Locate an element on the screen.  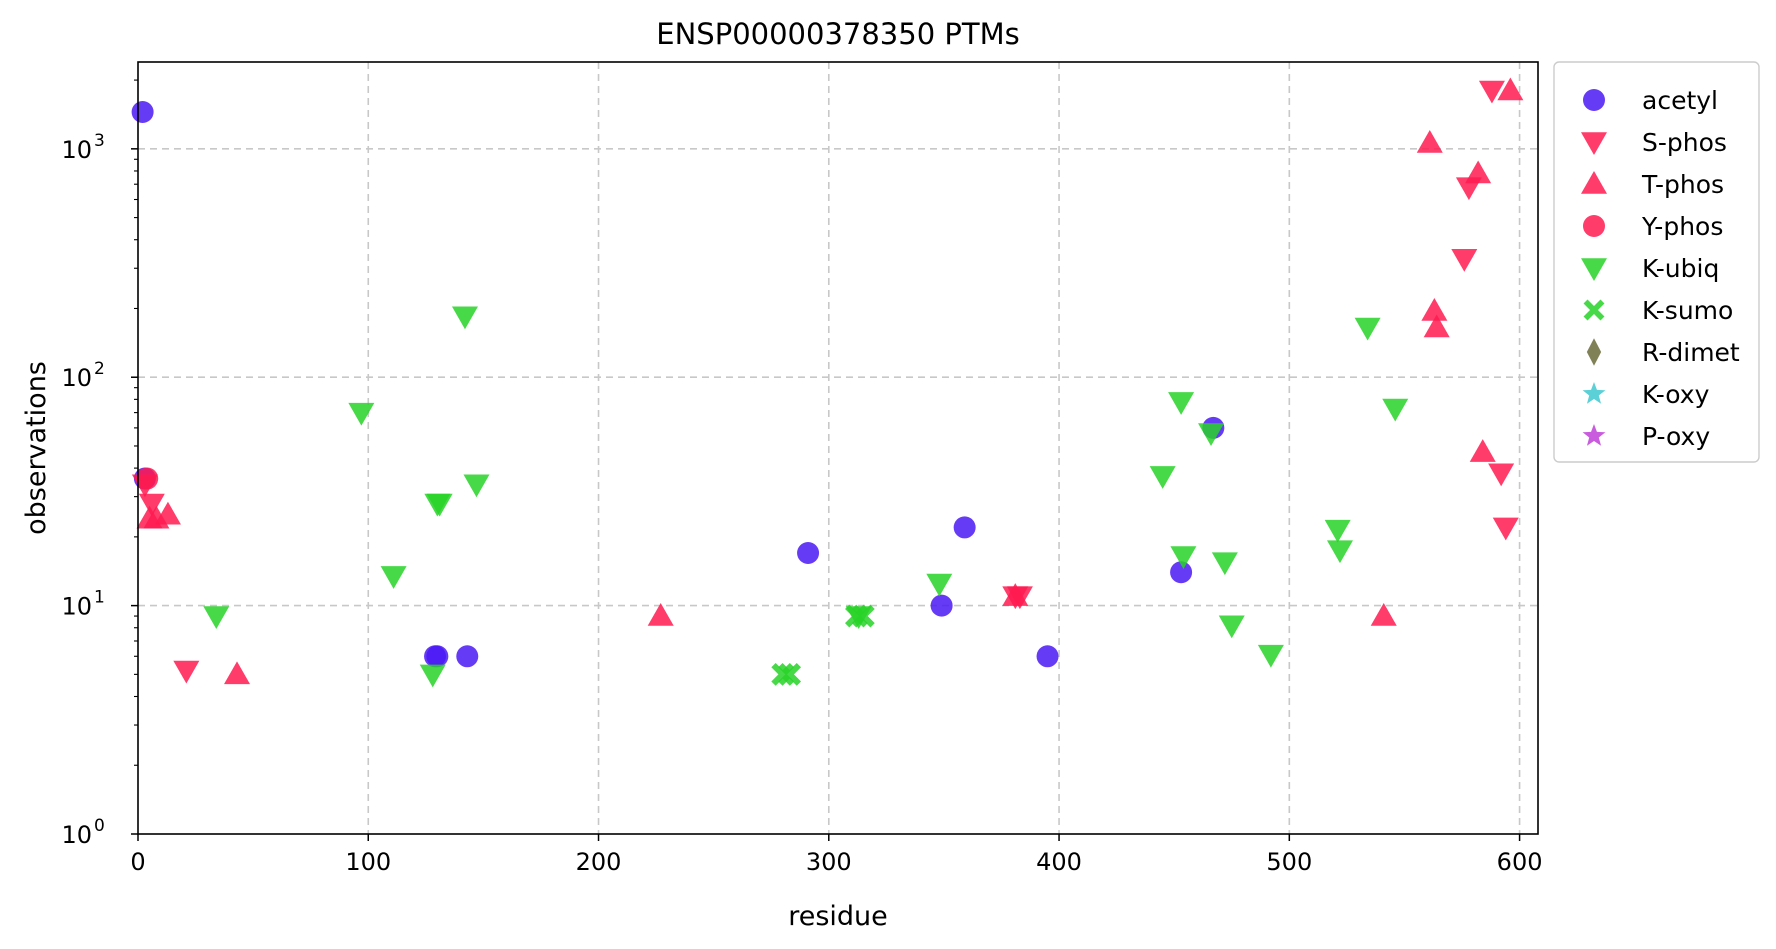
legend-label: R-dimet is located at coordinates (1691, 352).